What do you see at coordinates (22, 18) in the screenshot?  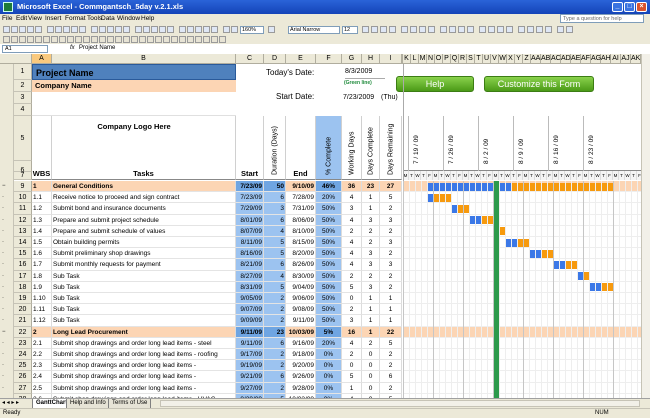 I see `menu-edit: Edit` at bounding box center [22, 18].